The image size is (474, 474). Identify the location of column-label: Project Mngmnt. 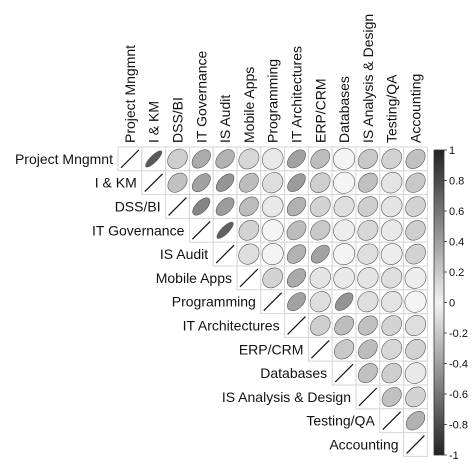
(130, 94).